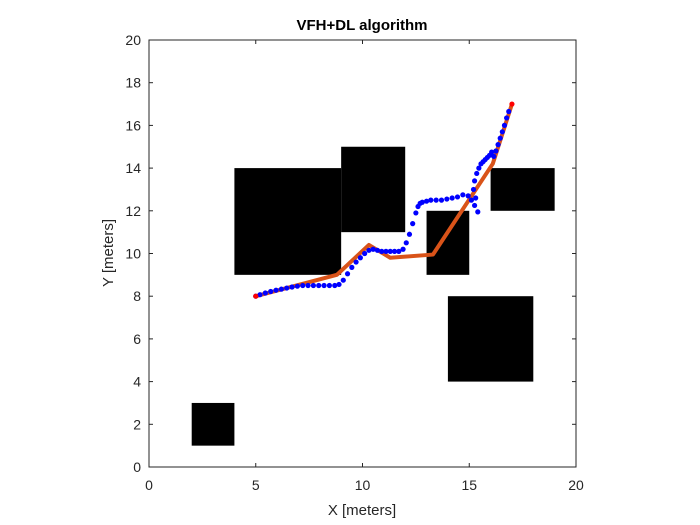 The image size is (700, 525). Describe the element at coordinates (133, 211) in the screenshot. I see `y-tick-label-6: 12` at that location.